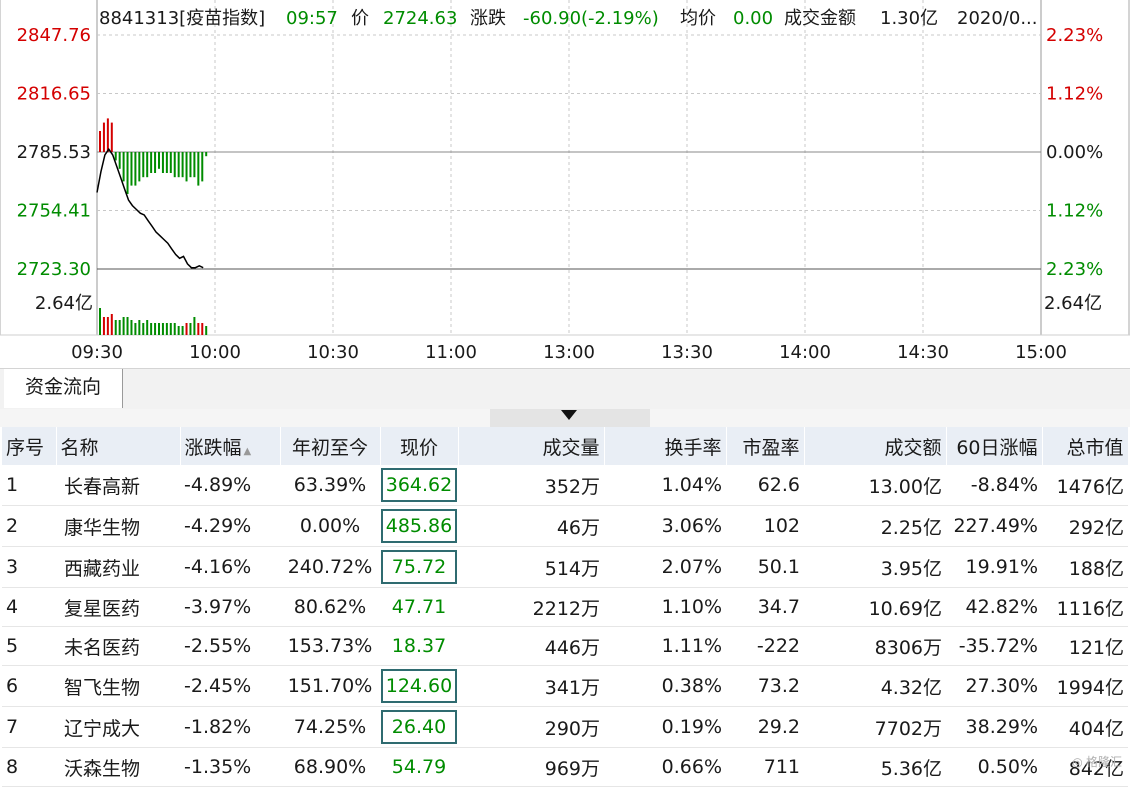 The width and height of the screenshot is (1130, 787). Describe the element at coordinates (875, 526) in the screenshot. I see `cell-amount: 2.25亿` at that location.